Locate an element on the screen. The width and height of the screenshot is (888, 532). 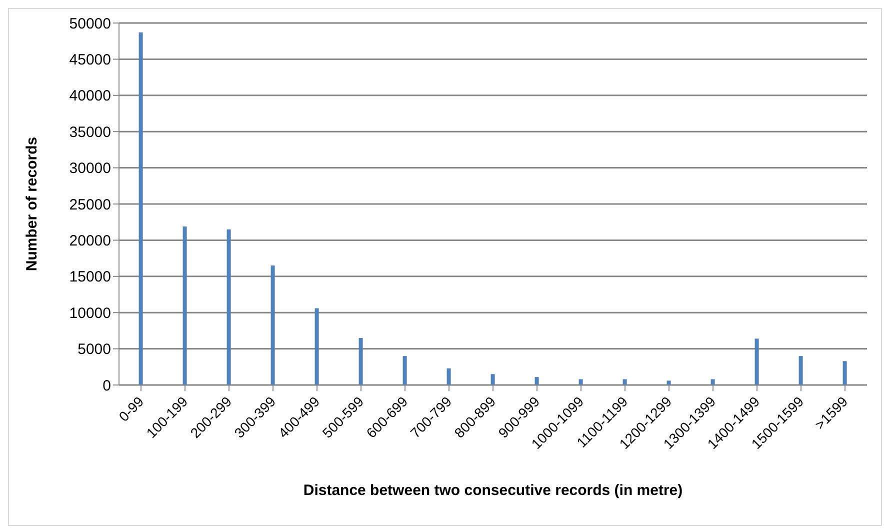
y-tick-label: 25000 is located at coordinates (90, 205).